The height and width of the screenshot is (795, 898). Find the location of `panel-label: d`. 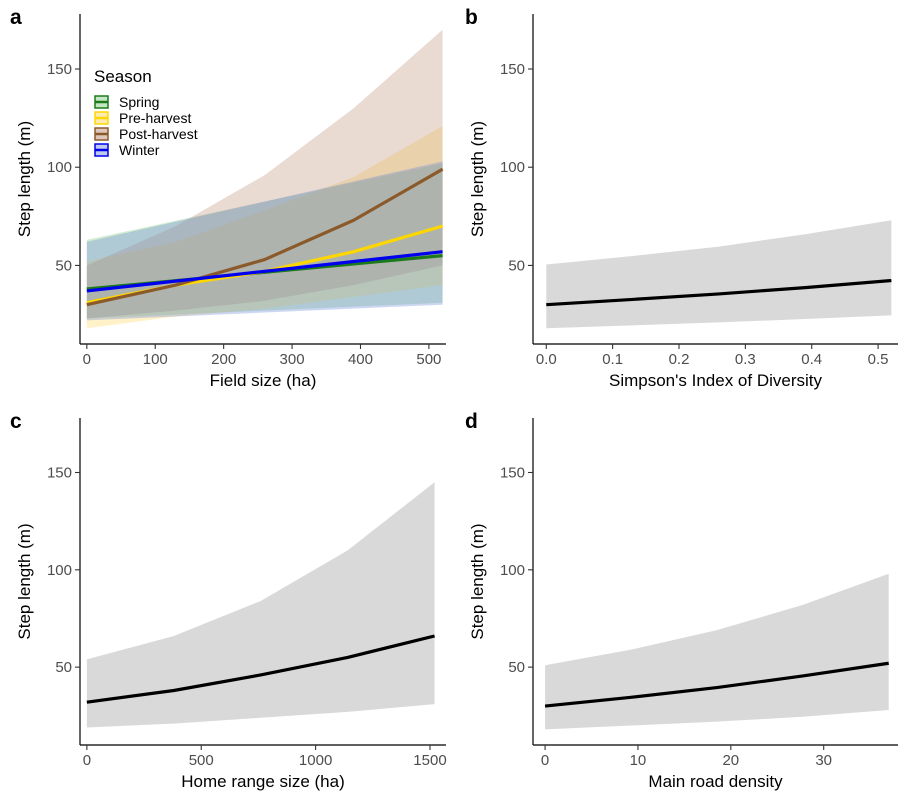

panel-label: d is located at coordinates (471, 421).